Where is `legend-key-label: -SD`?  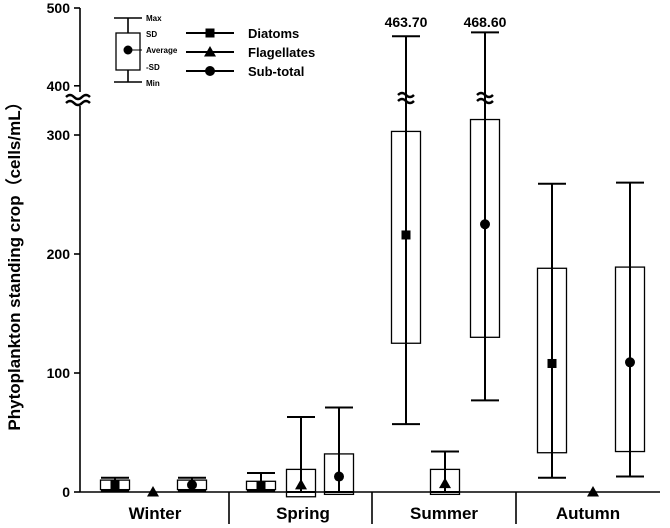
legend-key-label: -SD is located at coordinates (153, 67).